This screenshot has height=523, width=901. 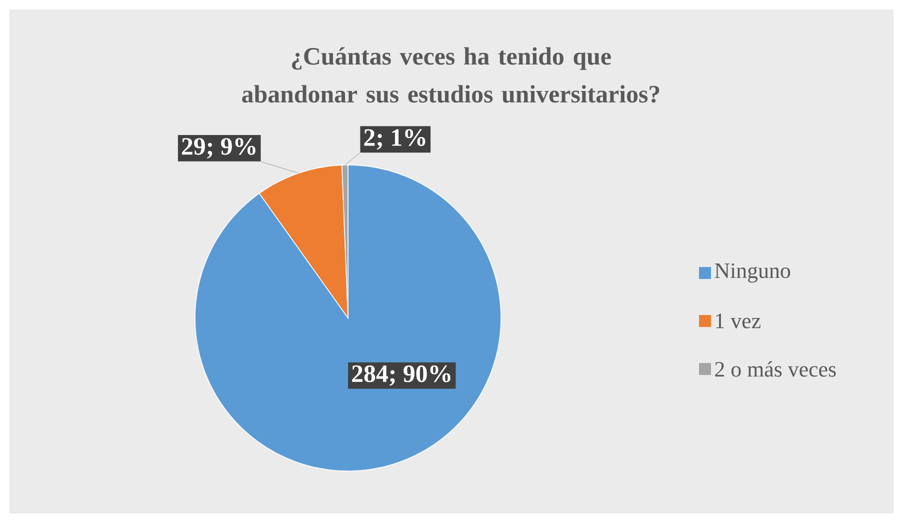 What do you see at coordinates (775, 369) in the screenshot?
I see `legend-label: 2 o más veces` at bounding box center [775, 369].